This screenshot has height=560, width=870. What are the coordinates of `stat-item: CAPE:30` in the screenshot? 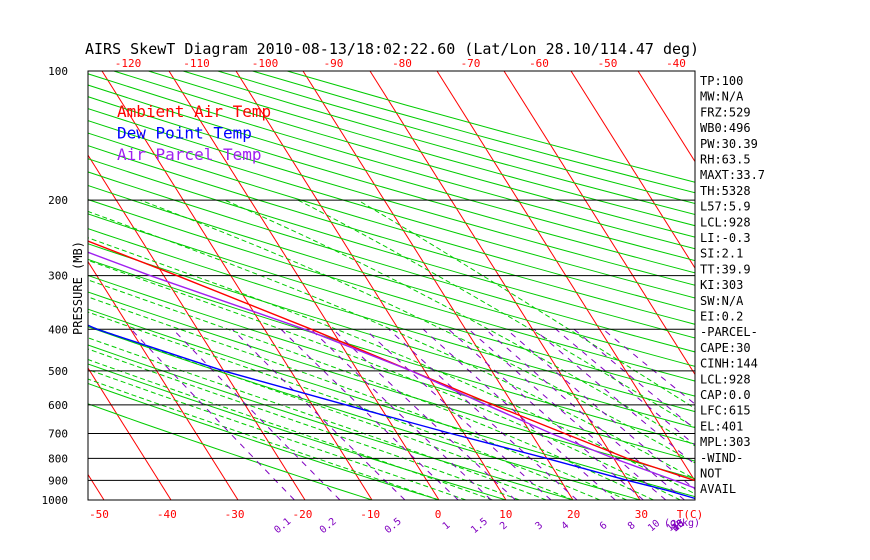 It's located at (725, 348).